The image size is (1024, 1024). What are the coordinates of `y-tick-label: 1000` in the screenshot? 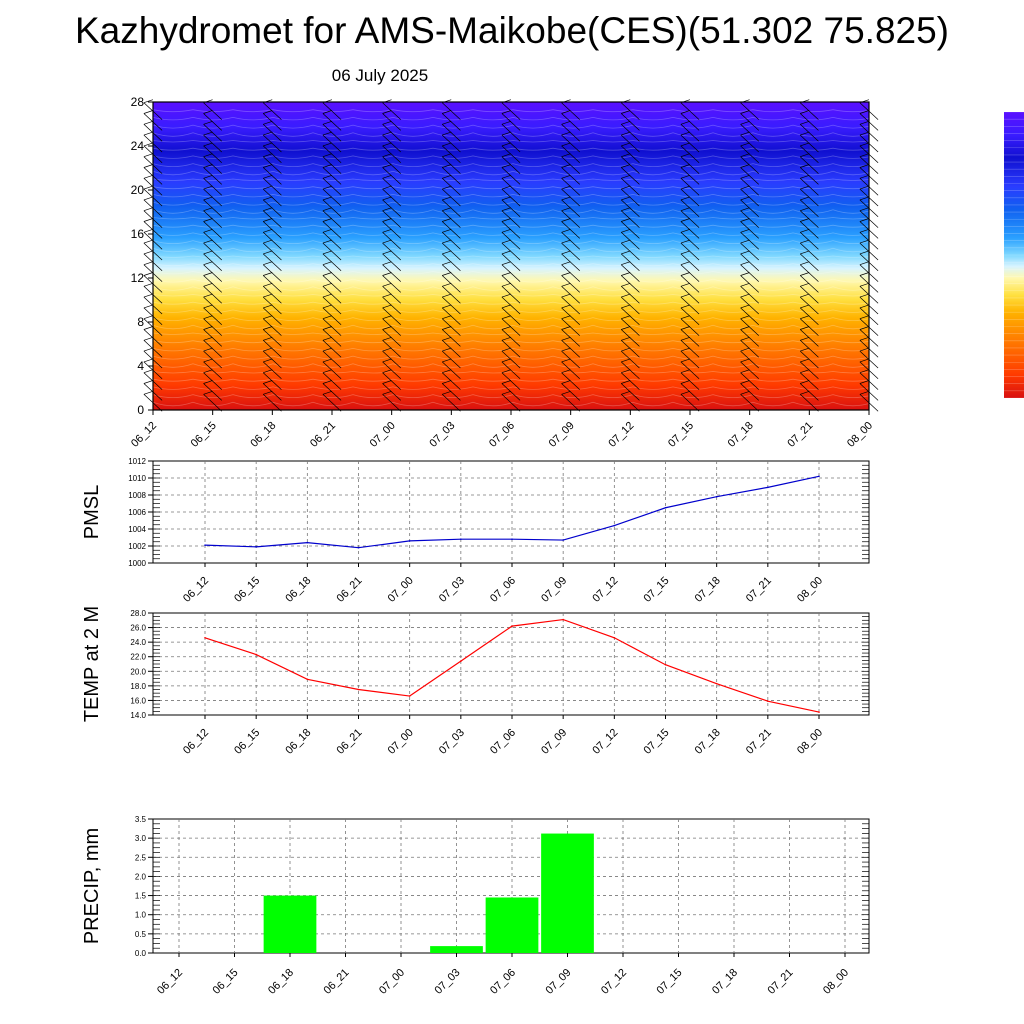 It's located at (137, 563).